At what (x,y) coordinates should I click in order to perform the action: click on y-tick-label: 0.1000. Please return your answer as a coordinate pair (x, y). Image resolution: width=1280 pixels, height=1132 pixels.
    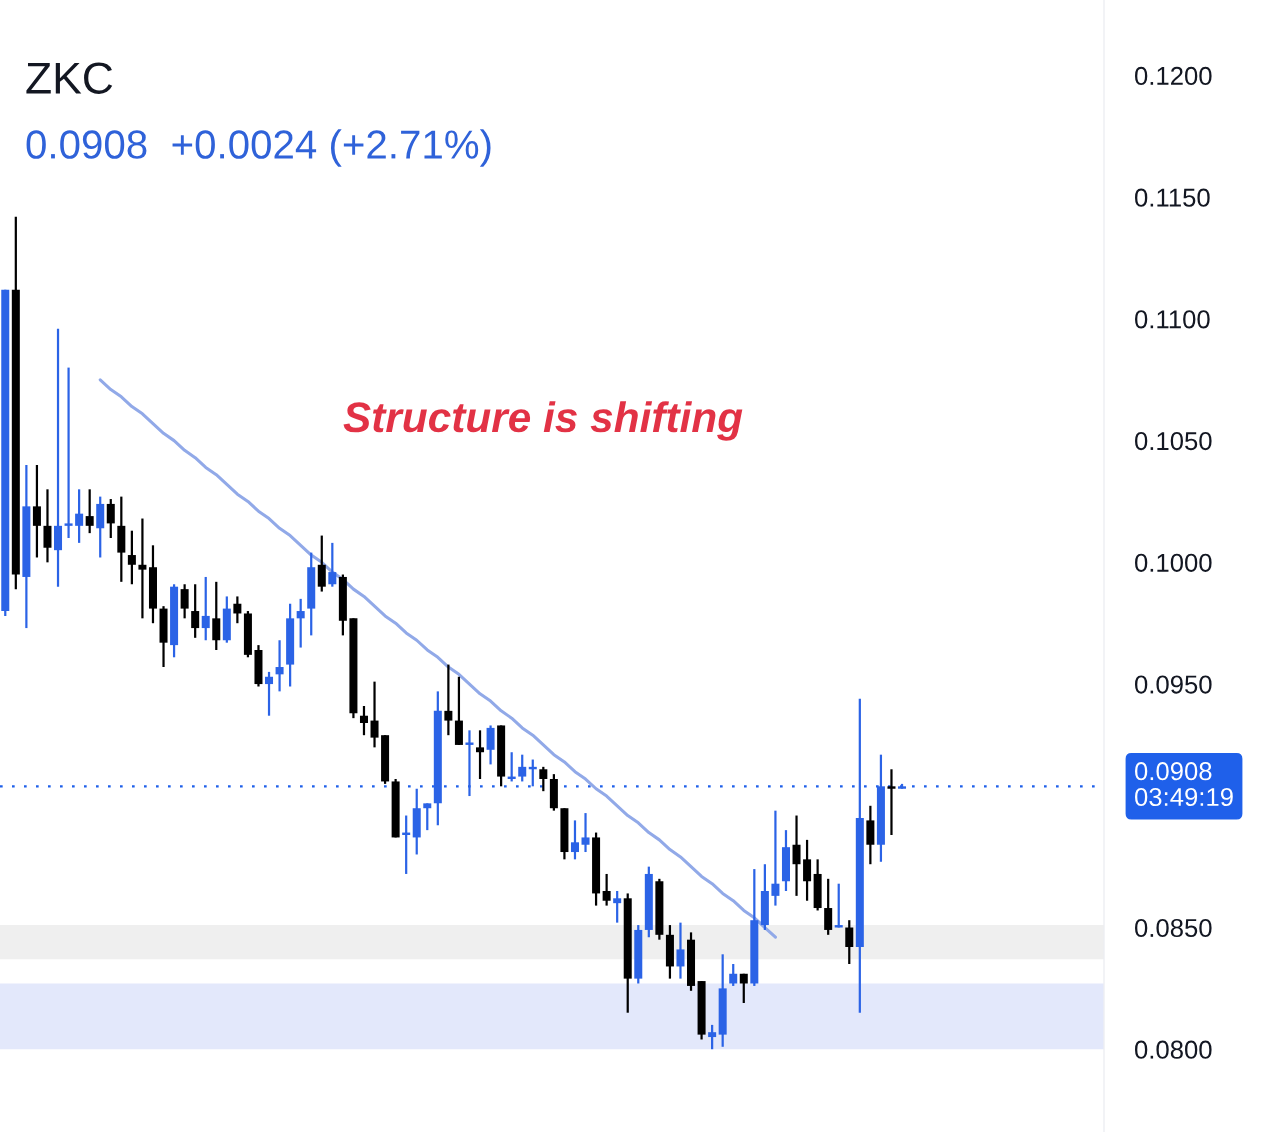
    Looking at the image, I should click on (1173, 562).